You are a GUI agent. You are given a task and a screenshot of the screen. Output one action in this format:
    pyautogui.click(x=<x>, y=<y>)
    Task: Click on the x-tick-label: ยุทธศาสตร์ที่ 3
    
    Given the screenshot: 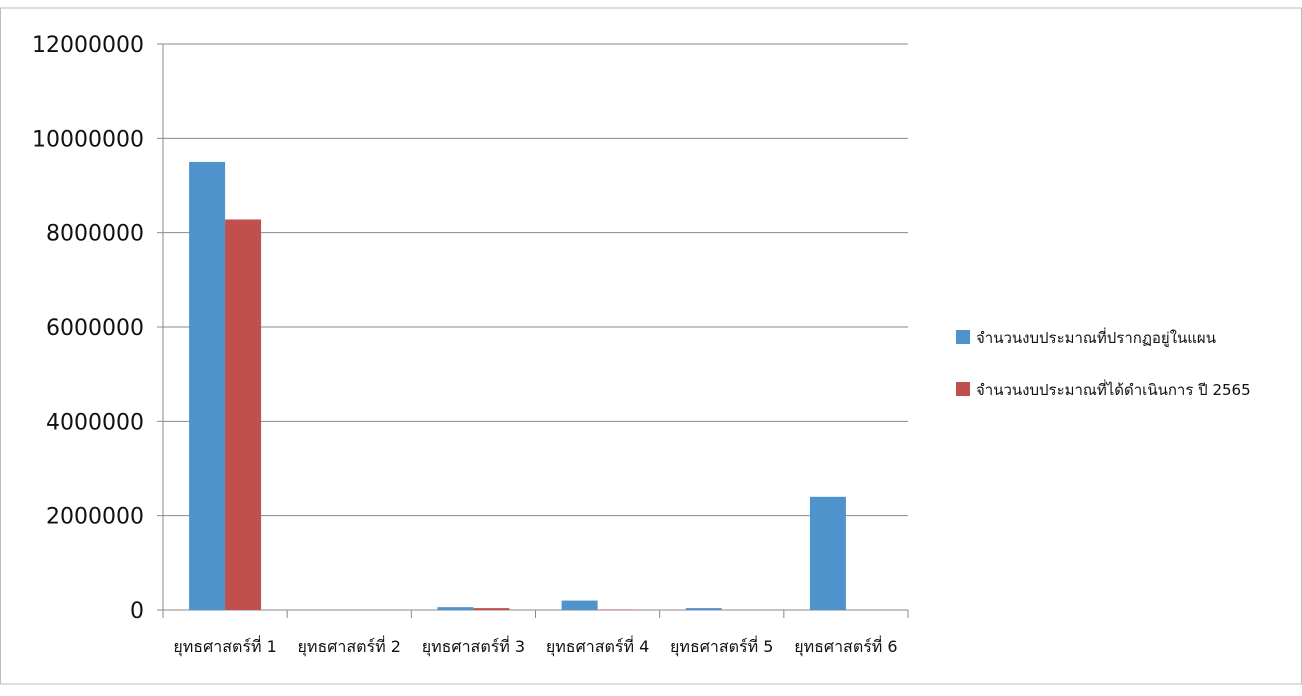 What is the action you would take?
    pyautogui.click(x=473, y=646)
    